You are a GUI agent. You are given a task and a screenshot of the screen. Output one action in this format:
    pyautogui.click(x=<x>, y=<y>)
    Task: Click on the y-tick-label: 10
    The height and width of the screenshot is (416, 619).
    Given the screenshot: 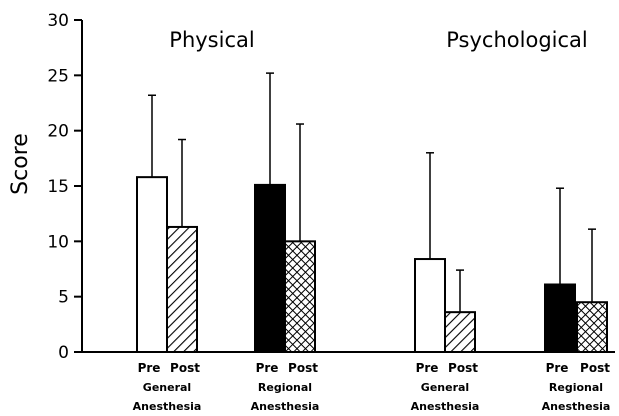 What is the action you would take?
    pyautogui.click(x=58, y=242)
    